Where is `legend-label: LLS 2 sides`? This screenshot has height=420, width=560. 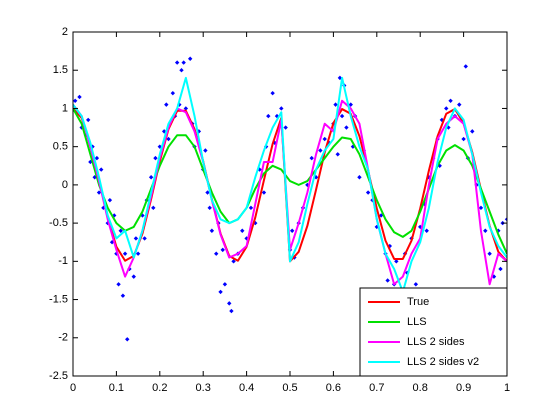 legend-label: LLS 2 sides is located at coordinates (436, 342).